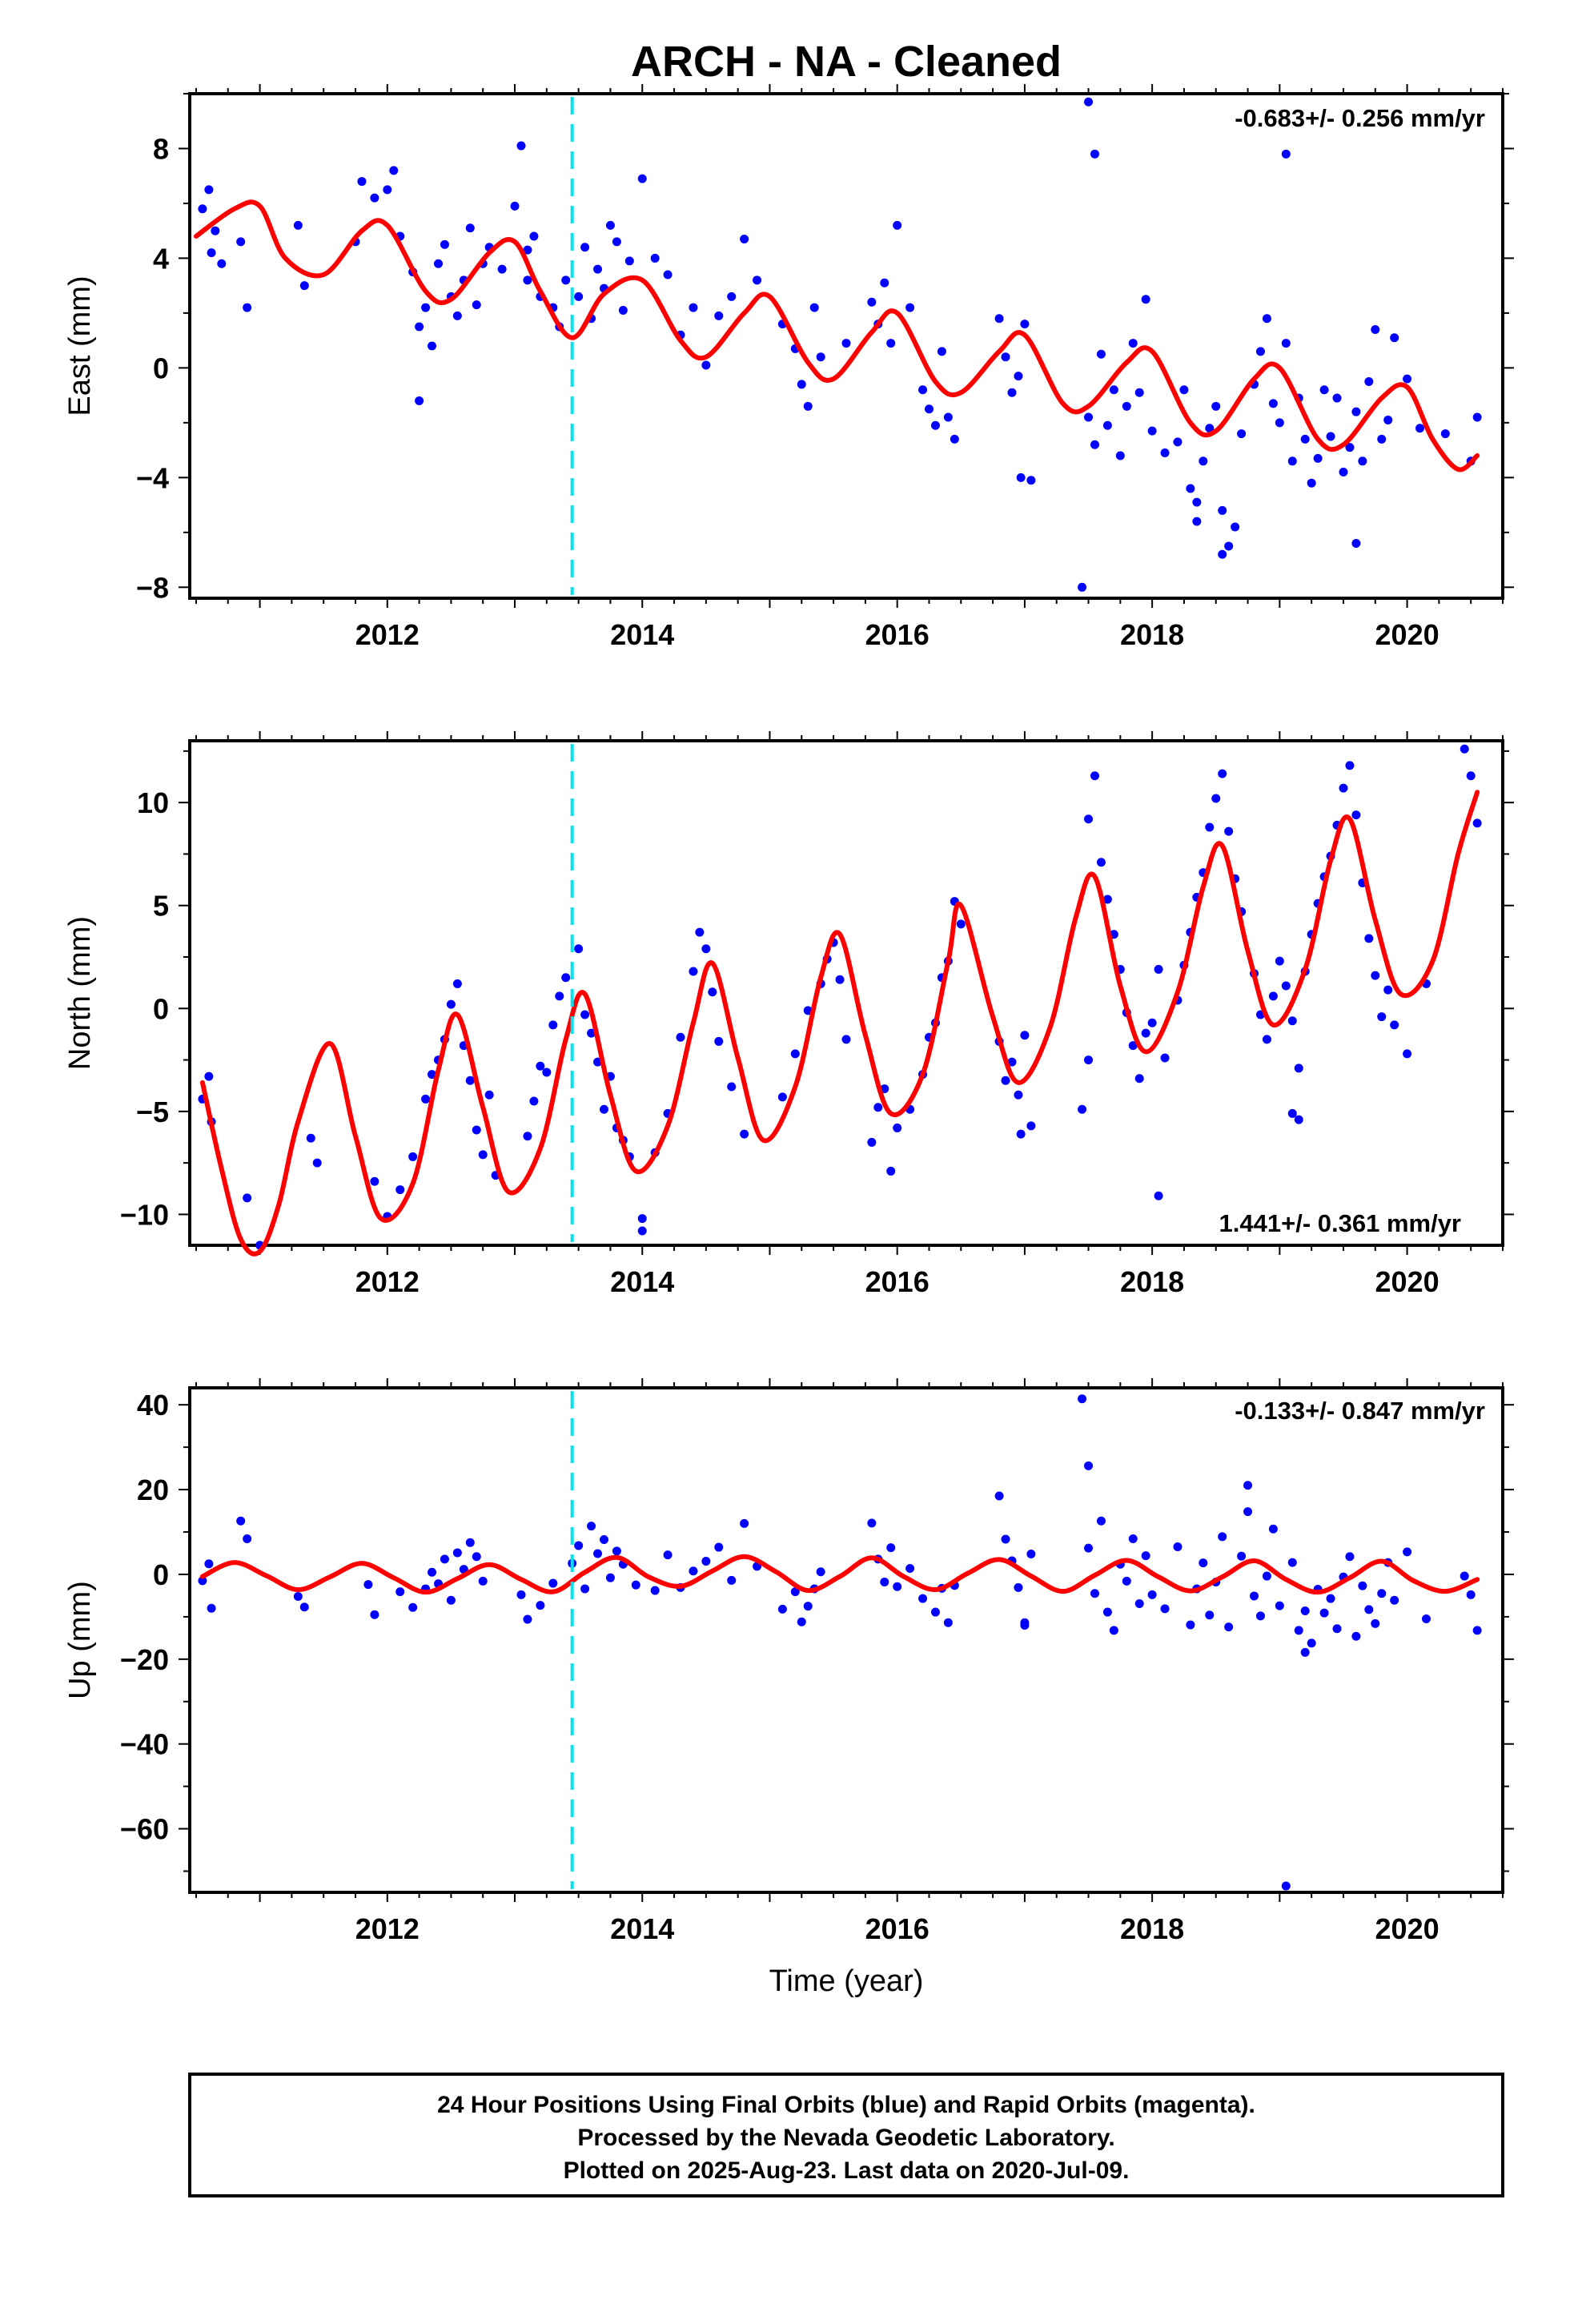 This screenshot has width=1582, height=2324. Describe the element at coordinates (840, 1574) in the screenshot. I see `up-fit-curve` at that location.